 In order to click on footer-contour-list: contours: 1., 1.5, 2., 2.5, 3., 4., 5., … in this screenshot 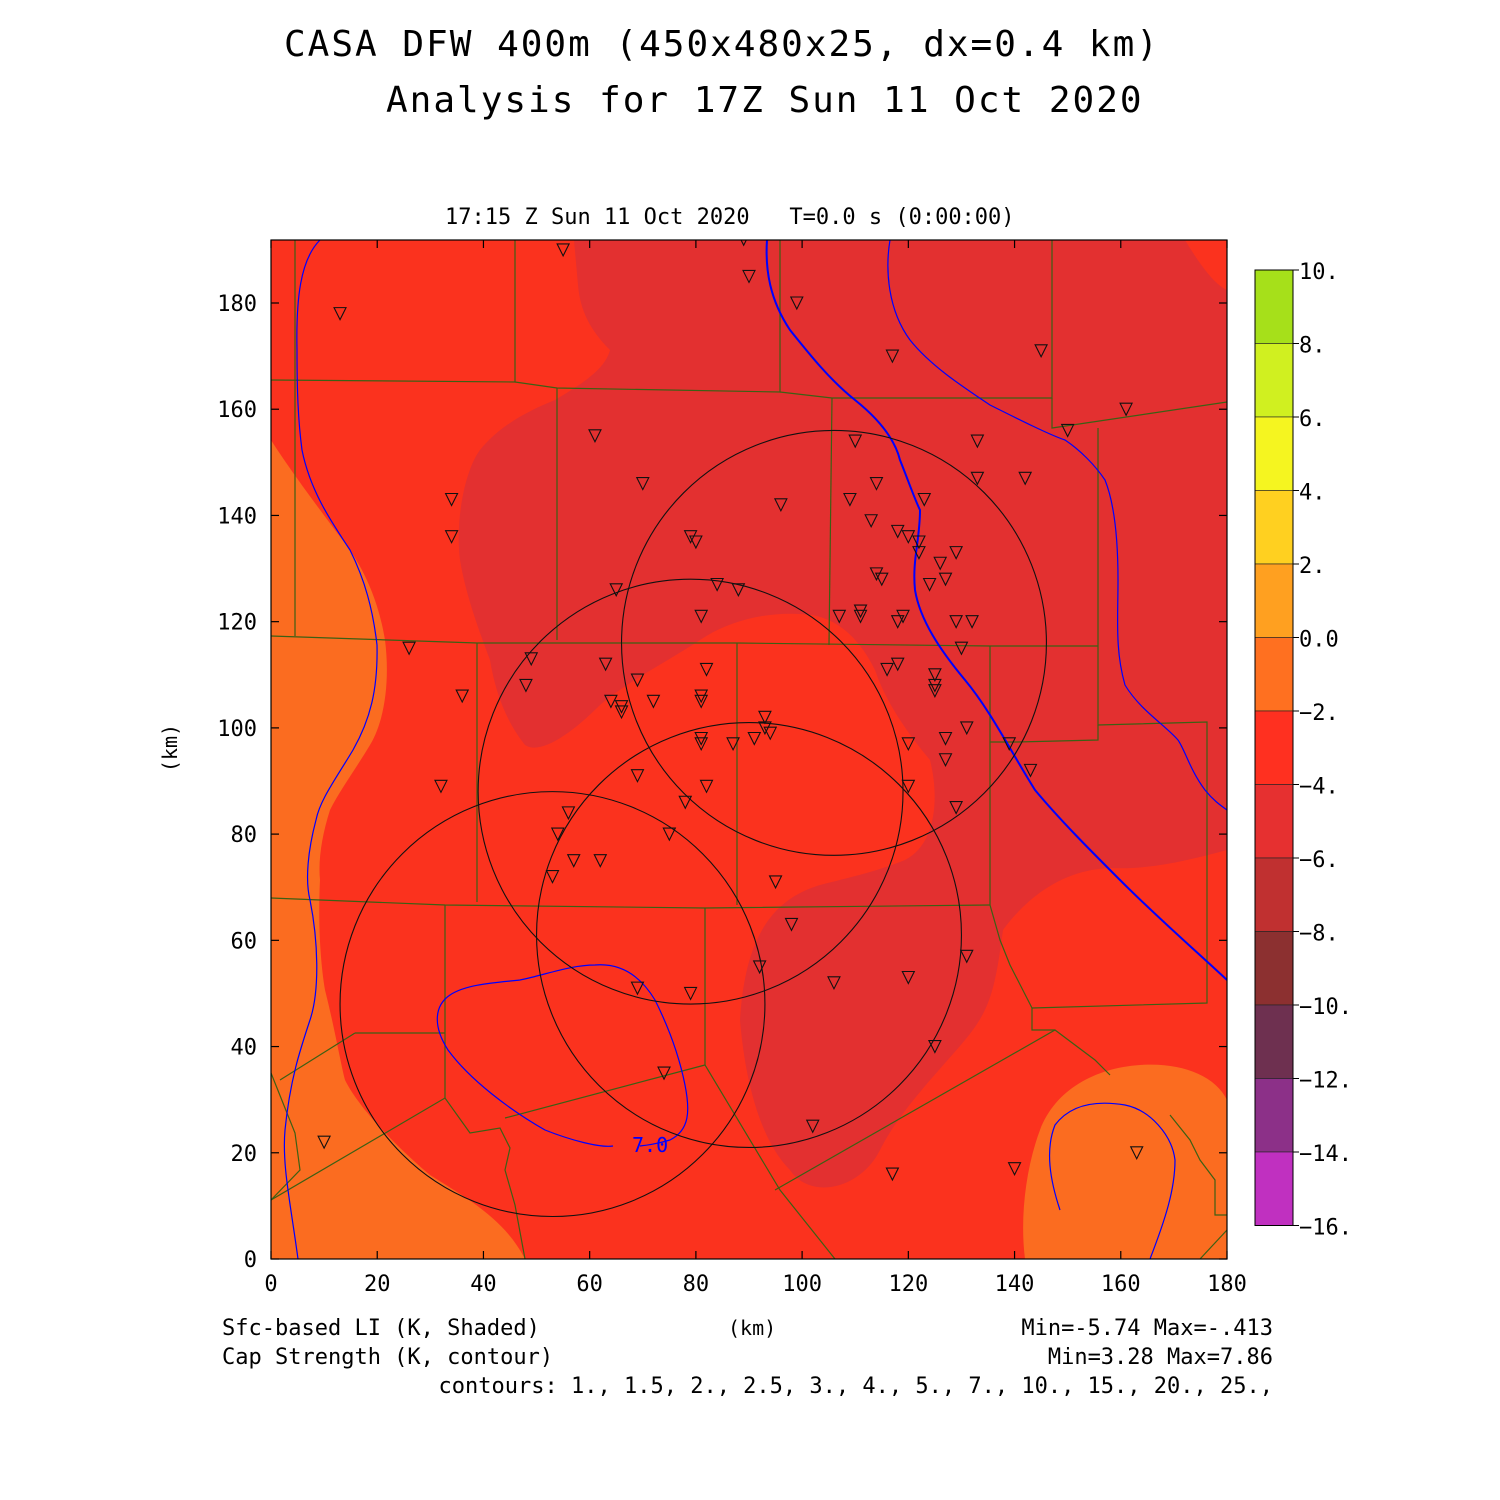, I will do `click(855, 1386)`.